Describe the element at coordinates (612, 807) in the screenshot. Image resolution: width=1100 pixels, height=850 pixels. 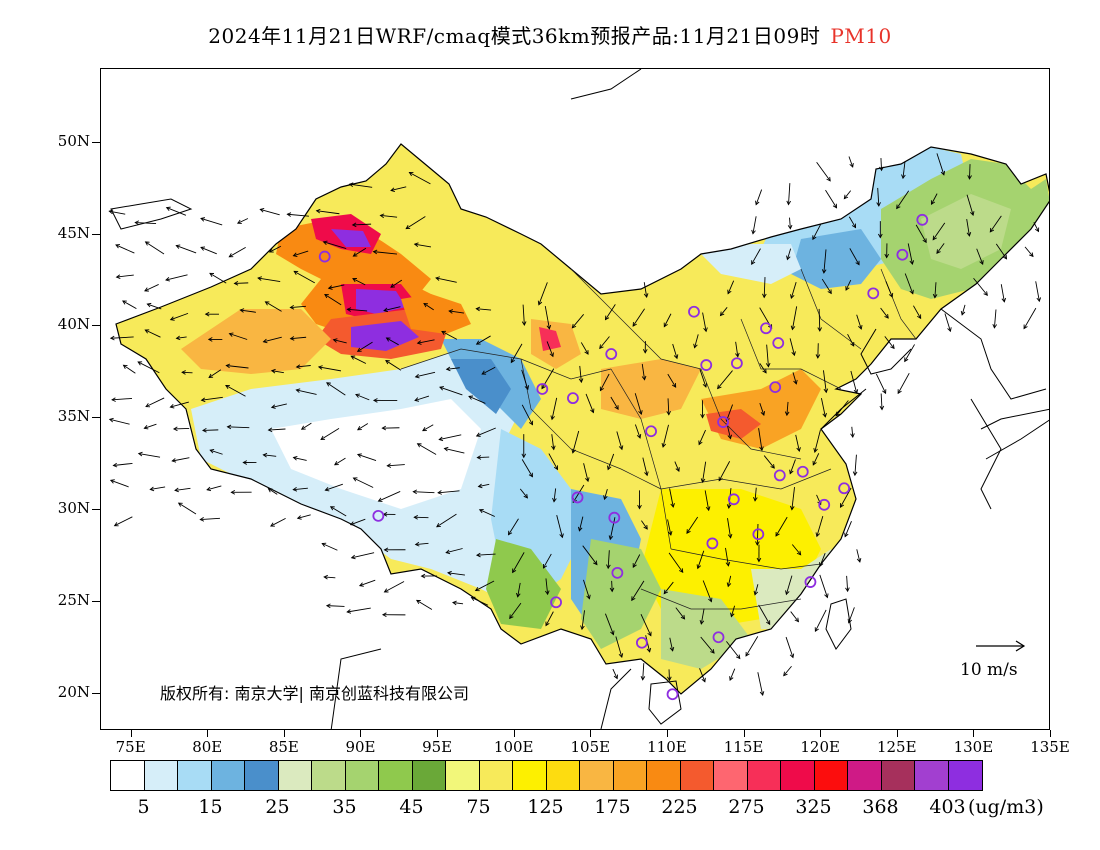
I see `legend-label: 175` at that location.